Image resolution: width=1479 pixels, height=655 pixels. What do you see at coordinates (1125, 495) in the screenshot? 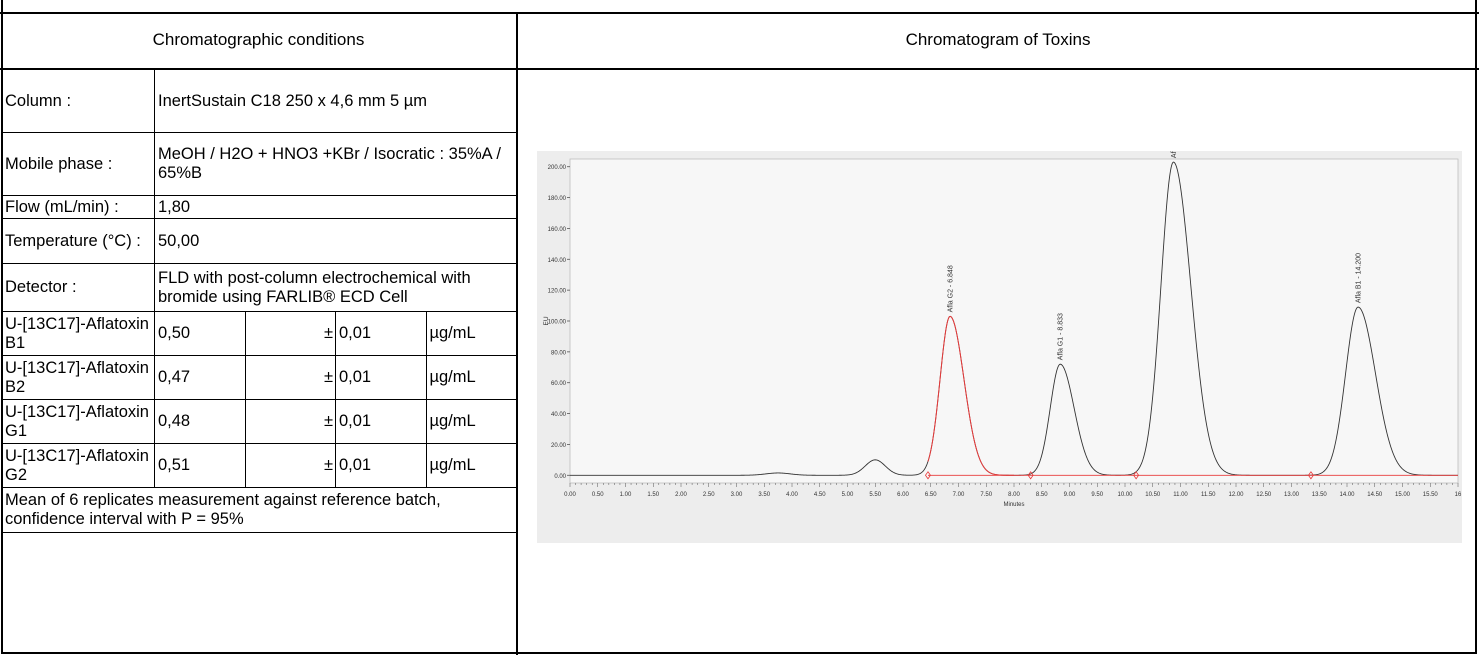
I see `x-tick-label: 10.00` at bounding box center [1125, 495].